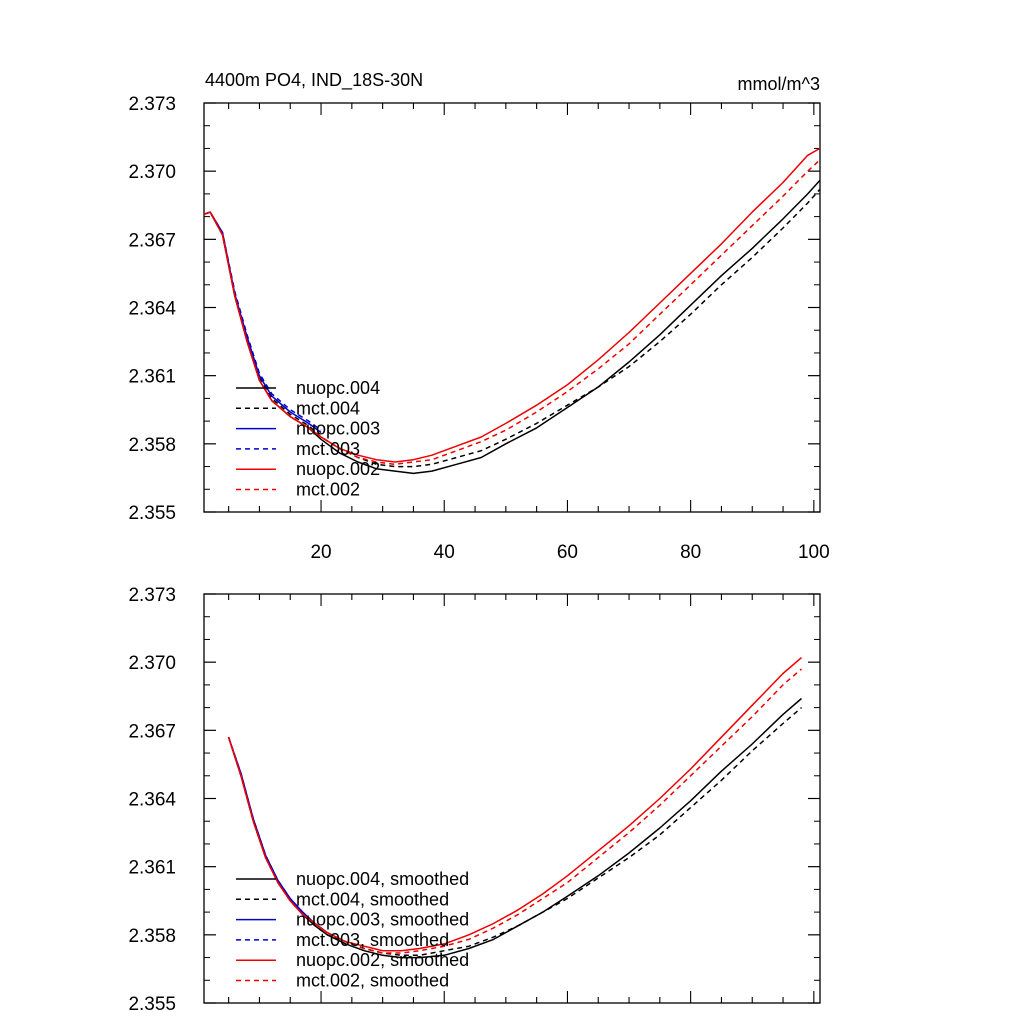  I want to click on legend-label: mct.003, so click(328, 449).